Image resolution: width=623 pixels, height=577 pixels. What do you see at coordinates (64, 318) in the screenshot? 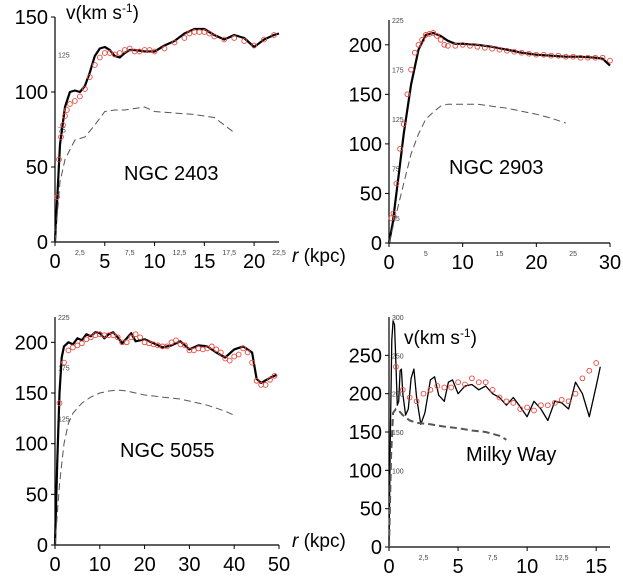
I see `y-minor-tick-label: 225` at bounding box center [64, 318].